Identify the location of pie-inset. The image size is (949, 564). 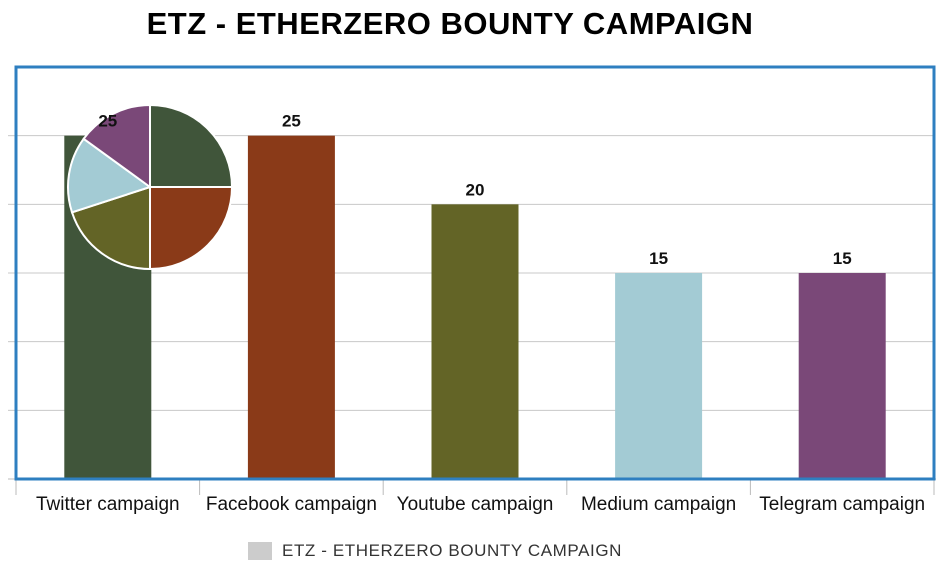
(150, 187).